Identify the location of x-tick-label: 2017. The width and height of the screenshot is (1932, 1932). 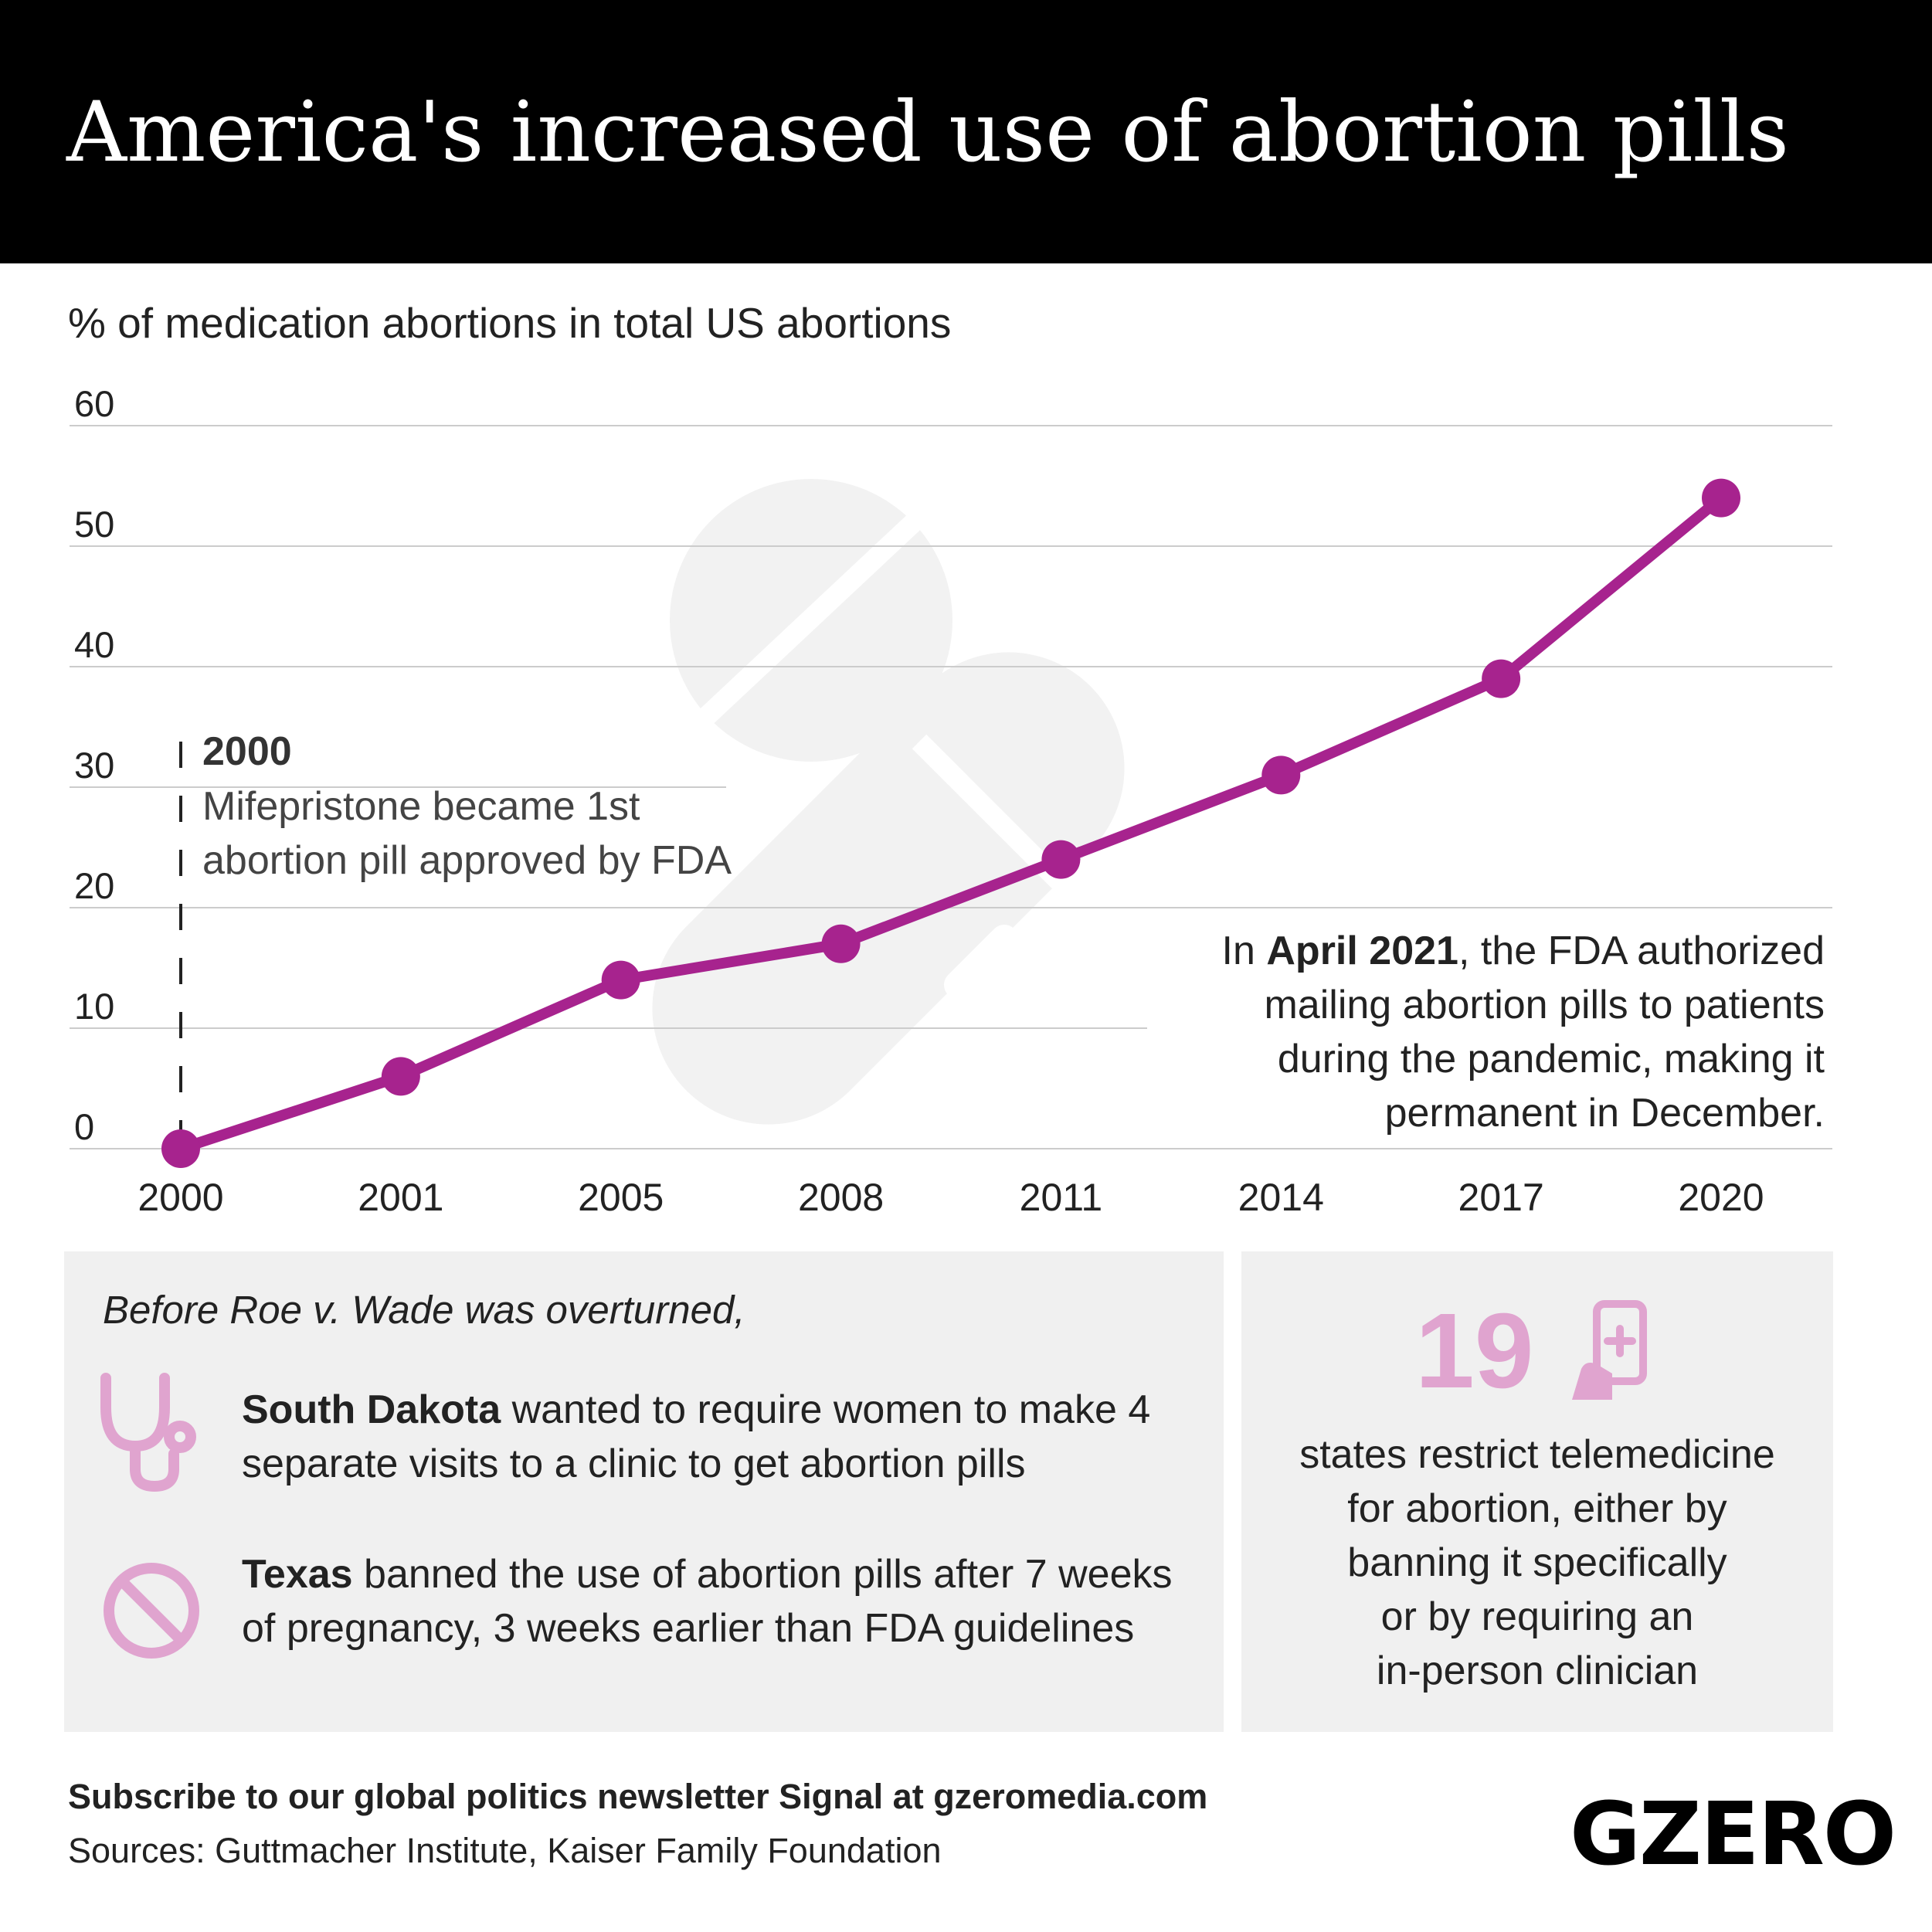
(1501, 1198).